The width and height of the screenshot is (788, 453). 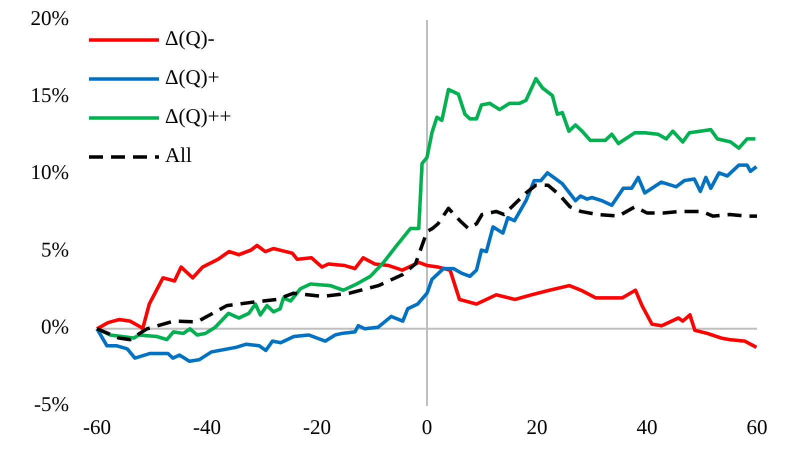 I want to click on legend-label: Δ(Q)-, so click(x=190, y=38).